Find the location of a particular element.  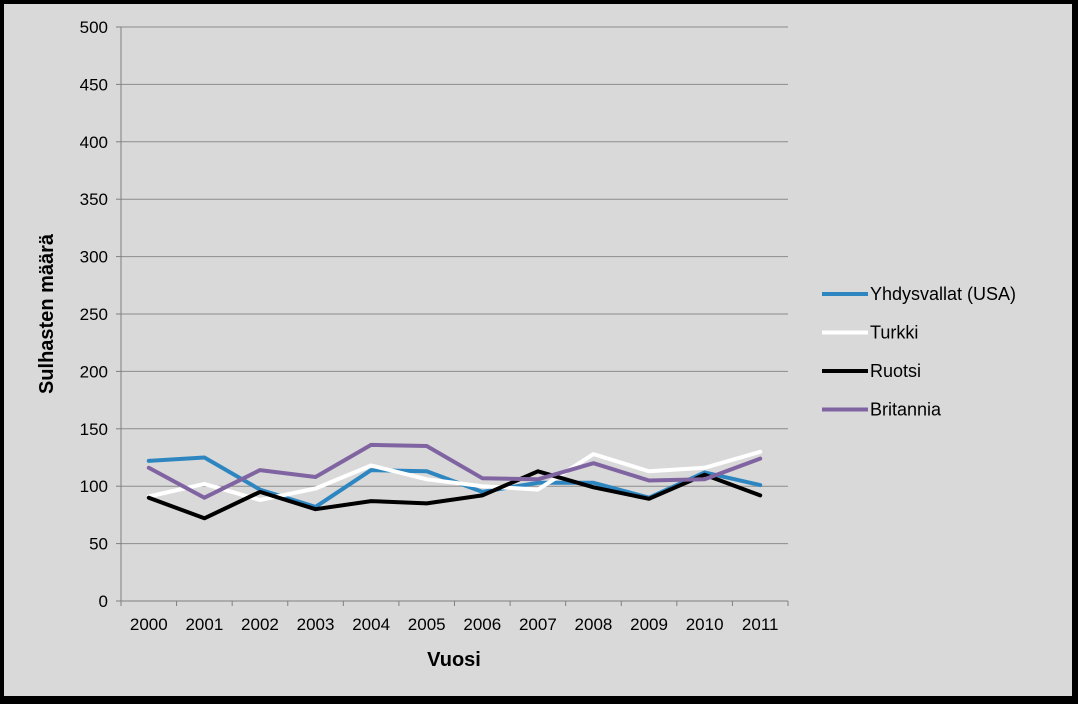

x-tick-label-2002: 2002 is located at coordinates (260, 624).